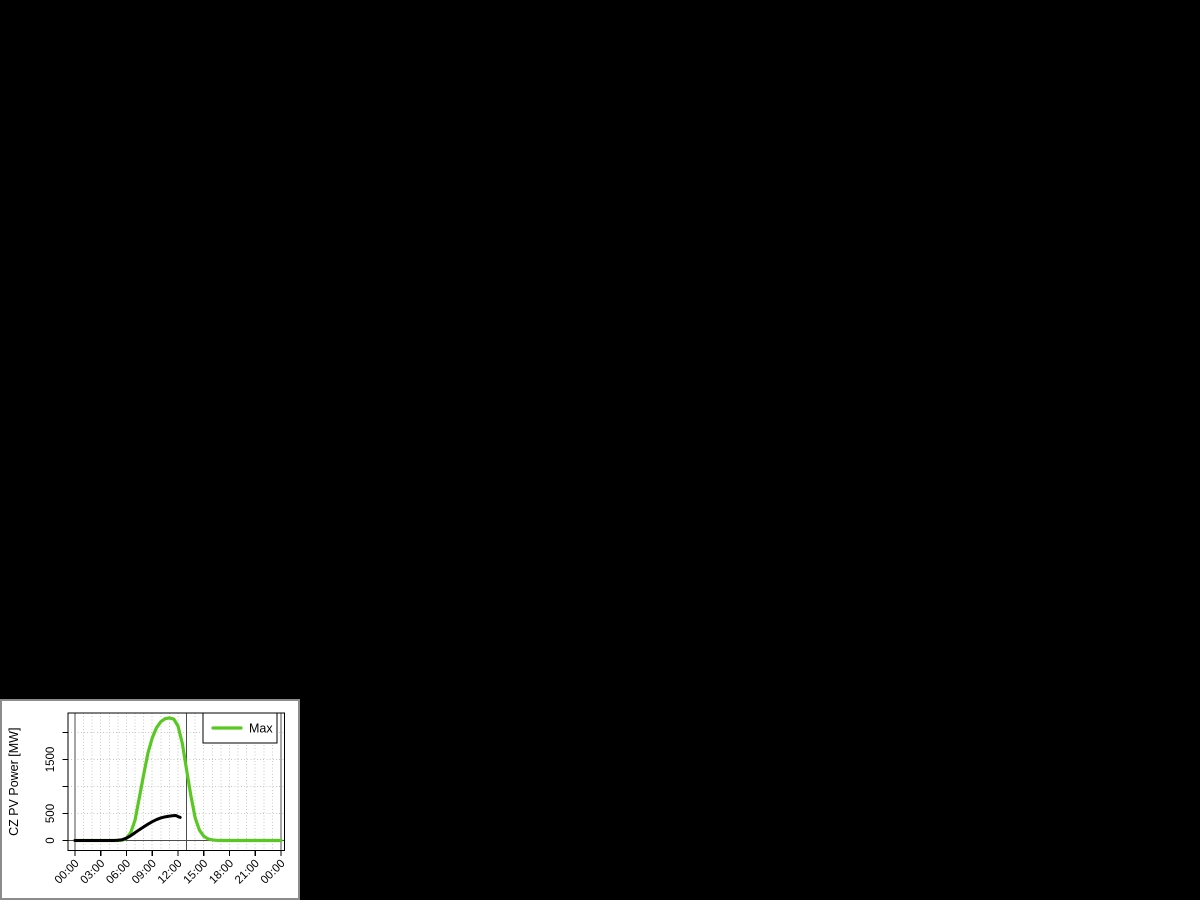 The image size is (1200, 900). Describe the element at coordinates (51, 760) in the screenshot. I see `y-tick-label: 1500` at that location.